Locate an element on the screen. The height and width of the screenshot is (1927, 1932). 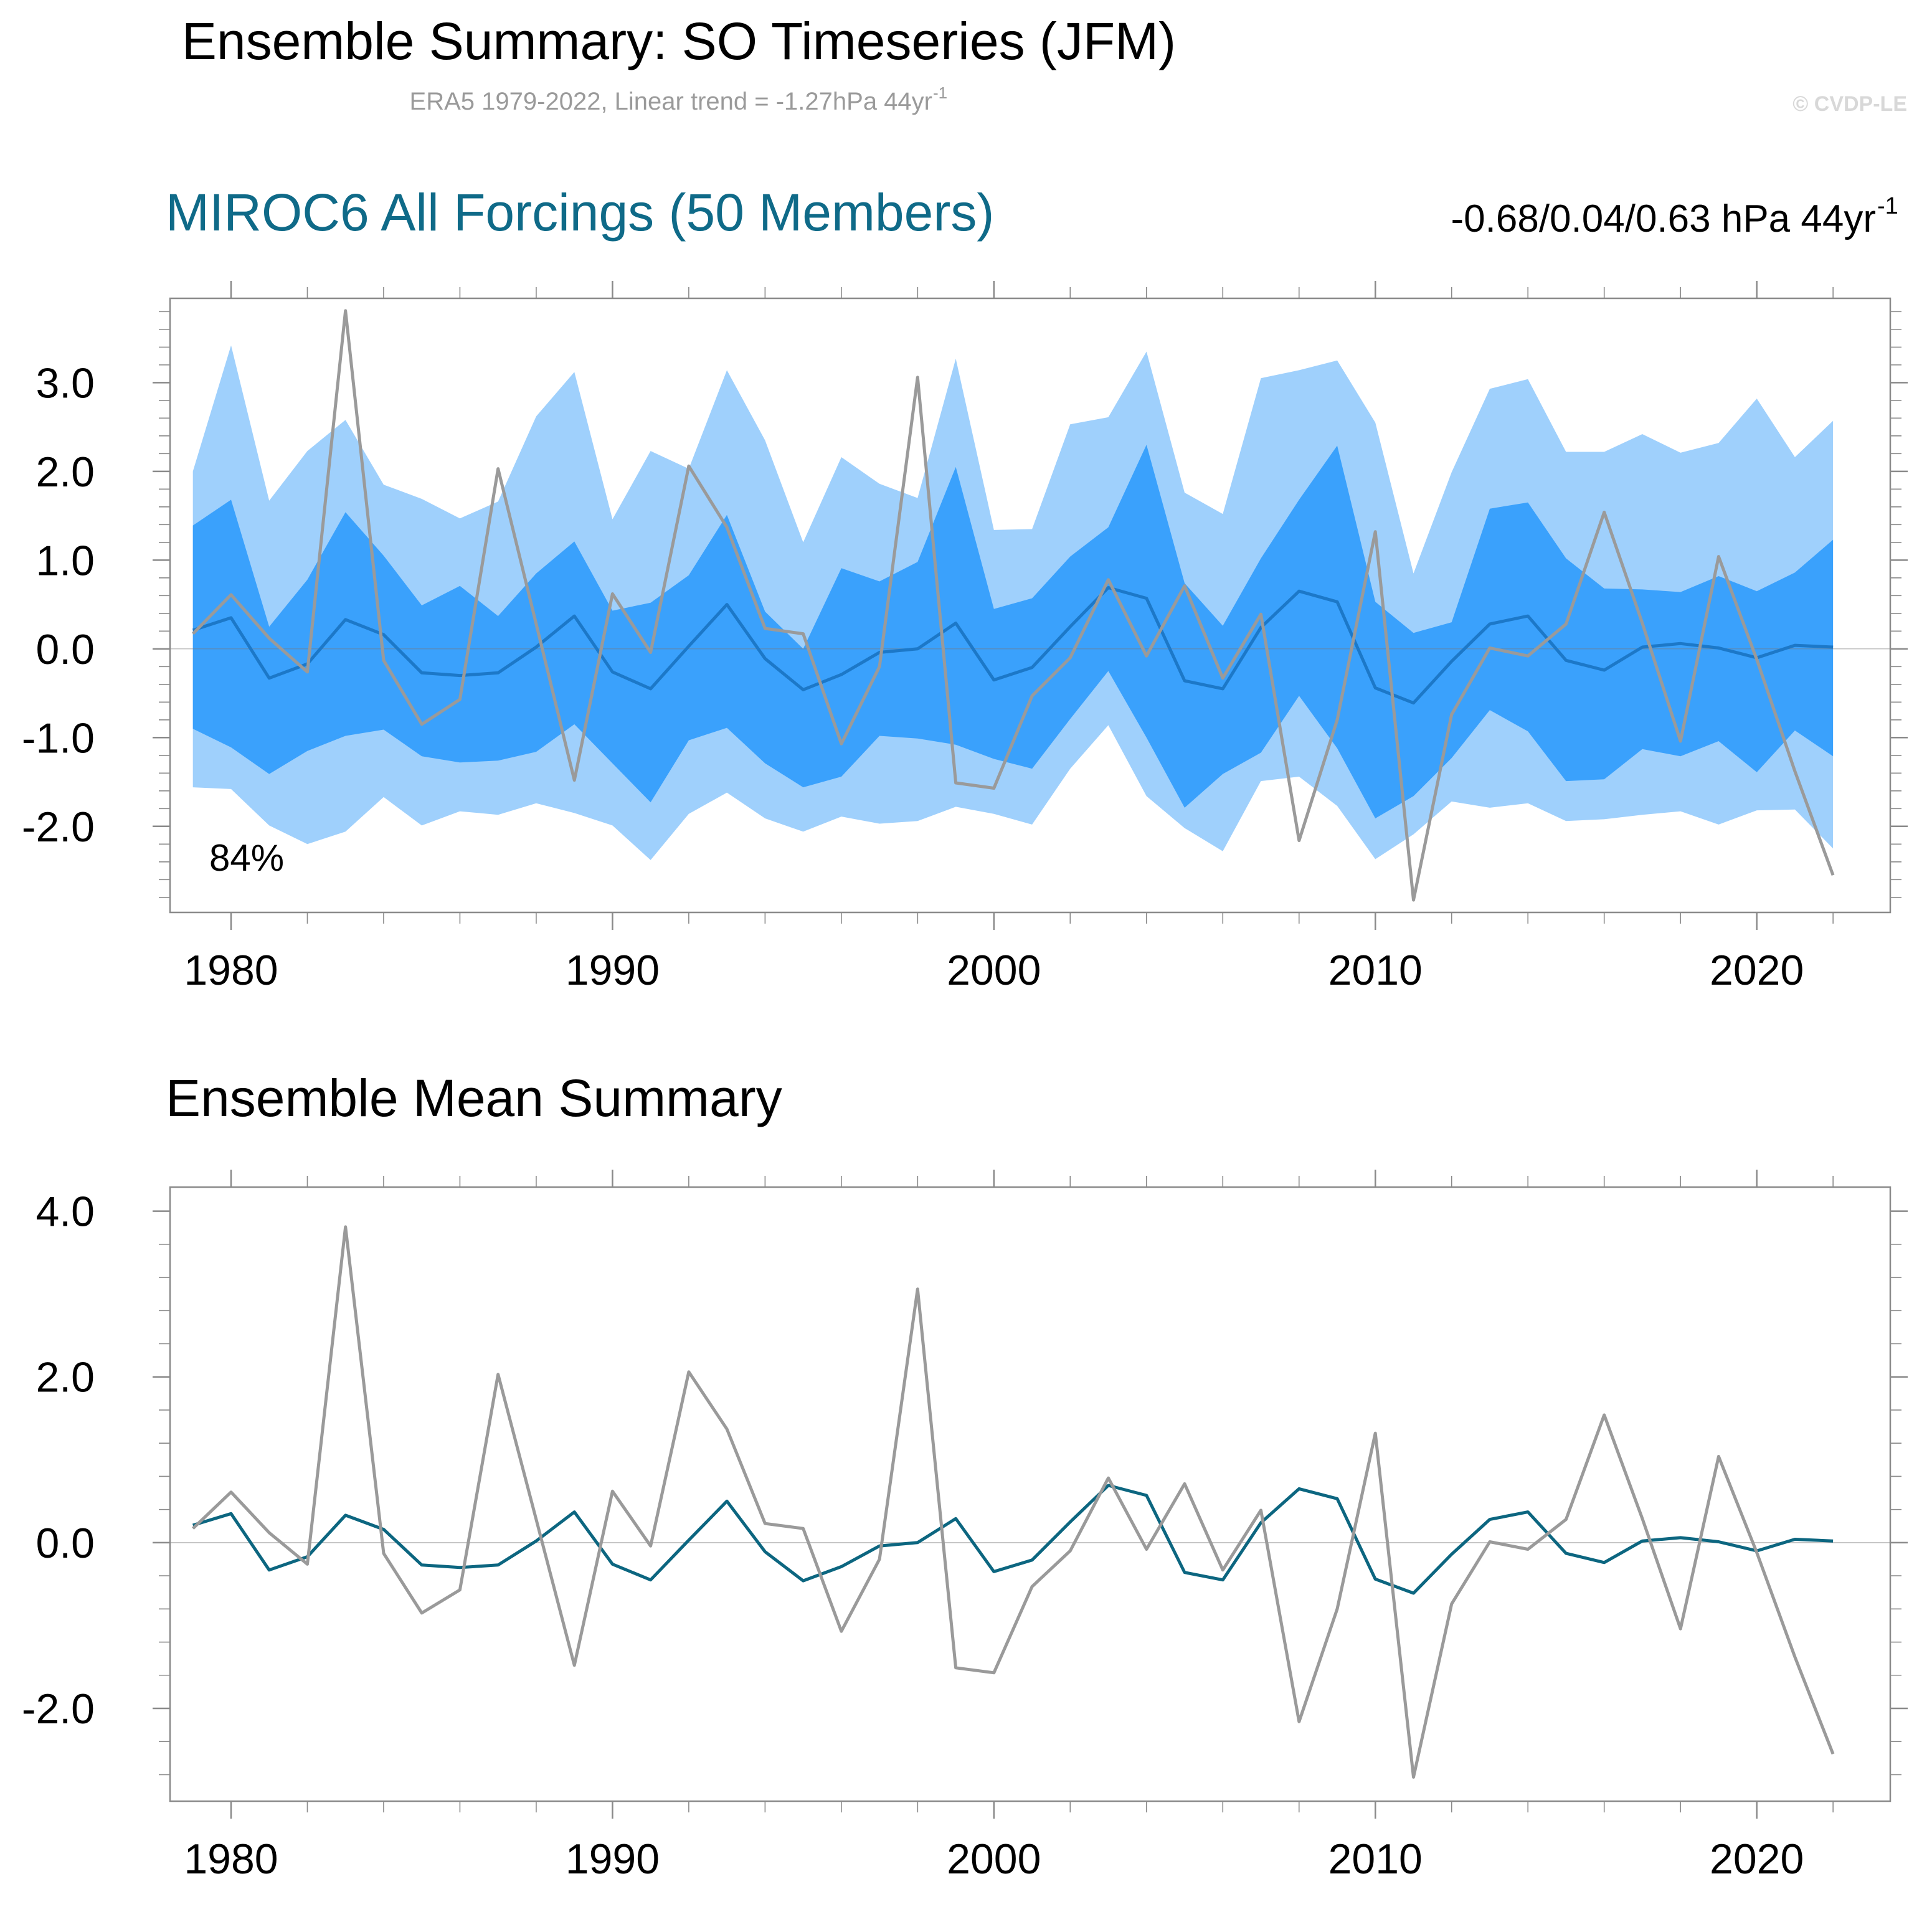
y-tick-label: 1.0 is located at coordinates (66, 560).